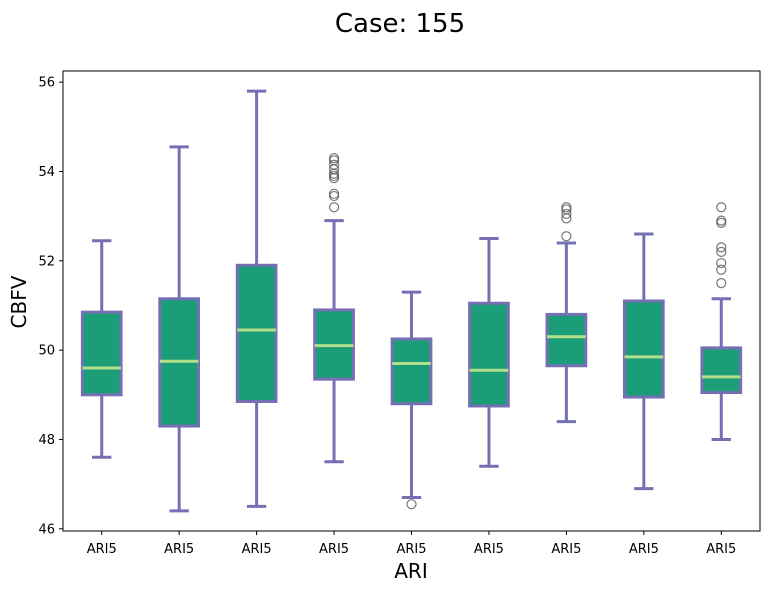 The width and height of the screenshot is (773, 595). What do you see at coordinates (46, 261) in the screenshot?
I see `y-tick-label: 52` at bounding box center [46, 261].